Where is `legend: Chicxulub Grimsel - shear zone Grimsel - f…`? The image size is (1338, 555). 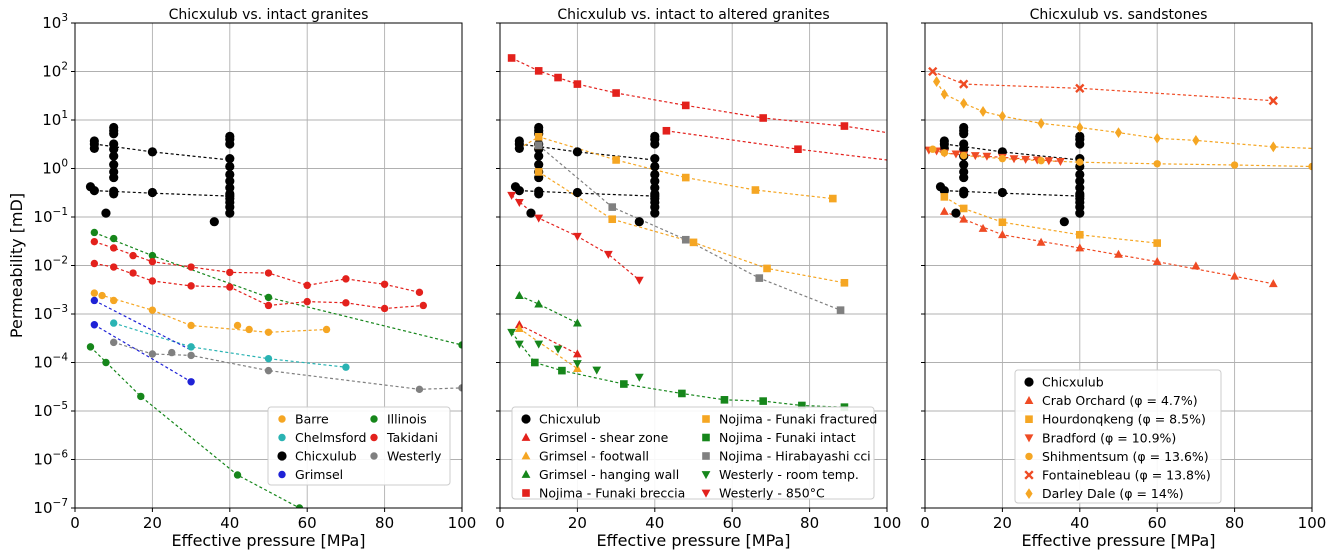
legend: Chicxulub Grimsel - shear zone Grimsel - f… is located at coordinates (694, 453).